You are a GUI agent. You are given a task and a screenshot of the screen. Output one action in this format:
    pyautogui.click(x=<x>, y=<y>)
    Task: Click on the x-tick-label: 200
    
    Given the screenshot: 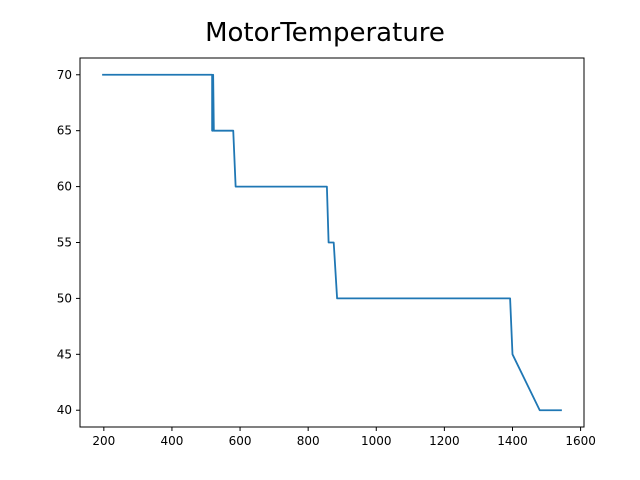 What is the action you would take?
    pyautogui.click(x=103, y=441)
    